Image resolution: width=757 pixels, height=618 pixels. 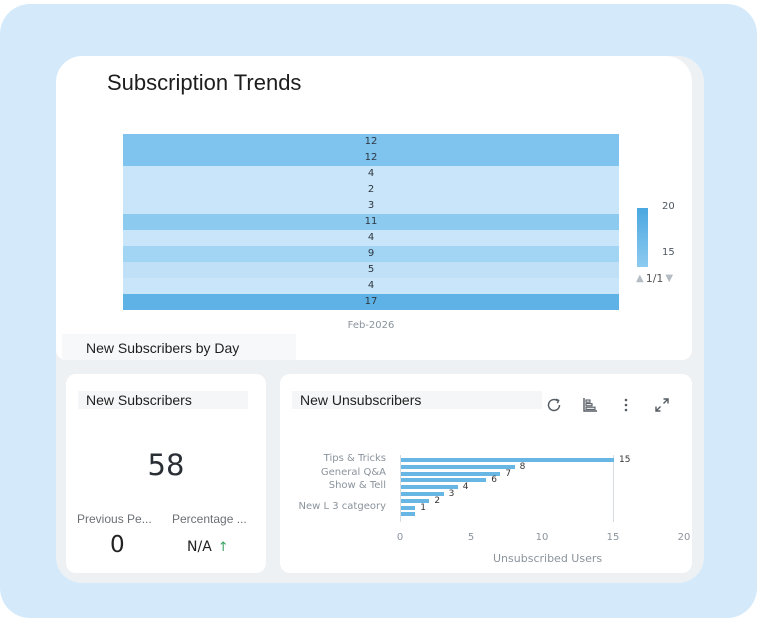 What do you see at coordinates (179, 347) in the screenshot?
I see `heatmap-subtitle: New Subscribers by Day` at bounding box center [179, 347].